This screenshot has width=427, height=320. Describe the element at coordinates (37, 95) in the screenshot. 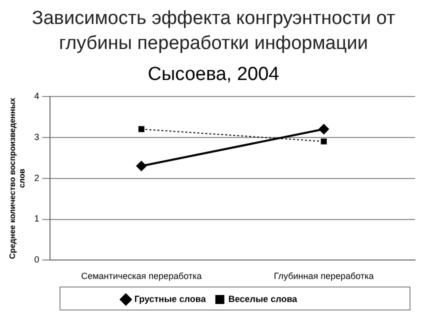

I see `y-tick-label: 4` at that location.